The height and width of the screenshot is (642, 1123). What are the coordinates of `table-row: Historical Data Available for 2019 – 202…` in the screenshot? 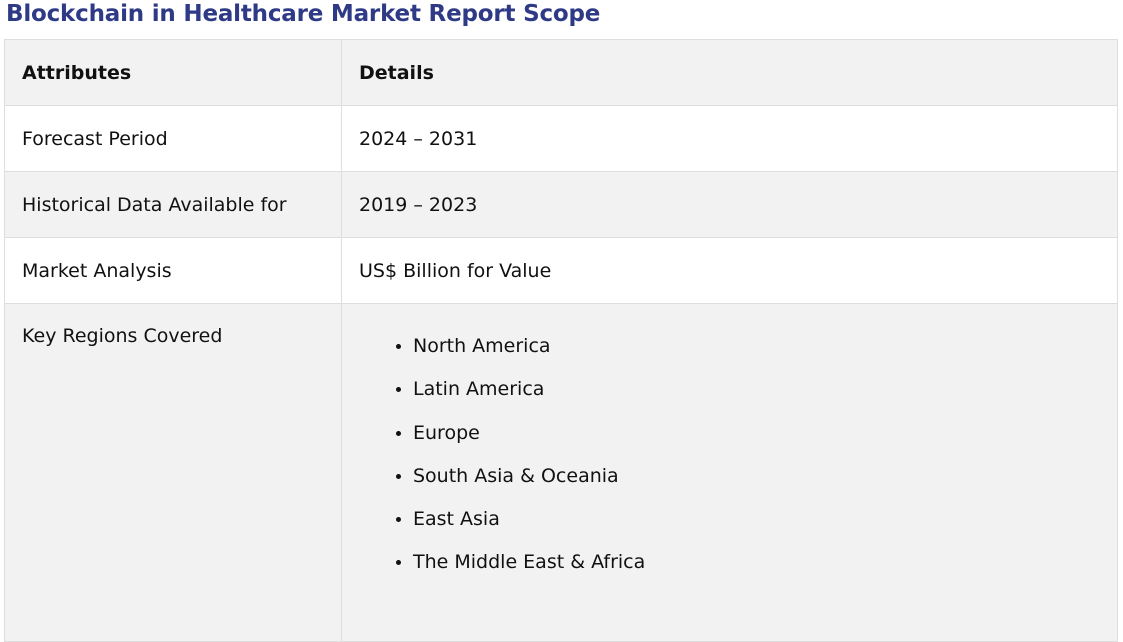 It's located at (561, 204).